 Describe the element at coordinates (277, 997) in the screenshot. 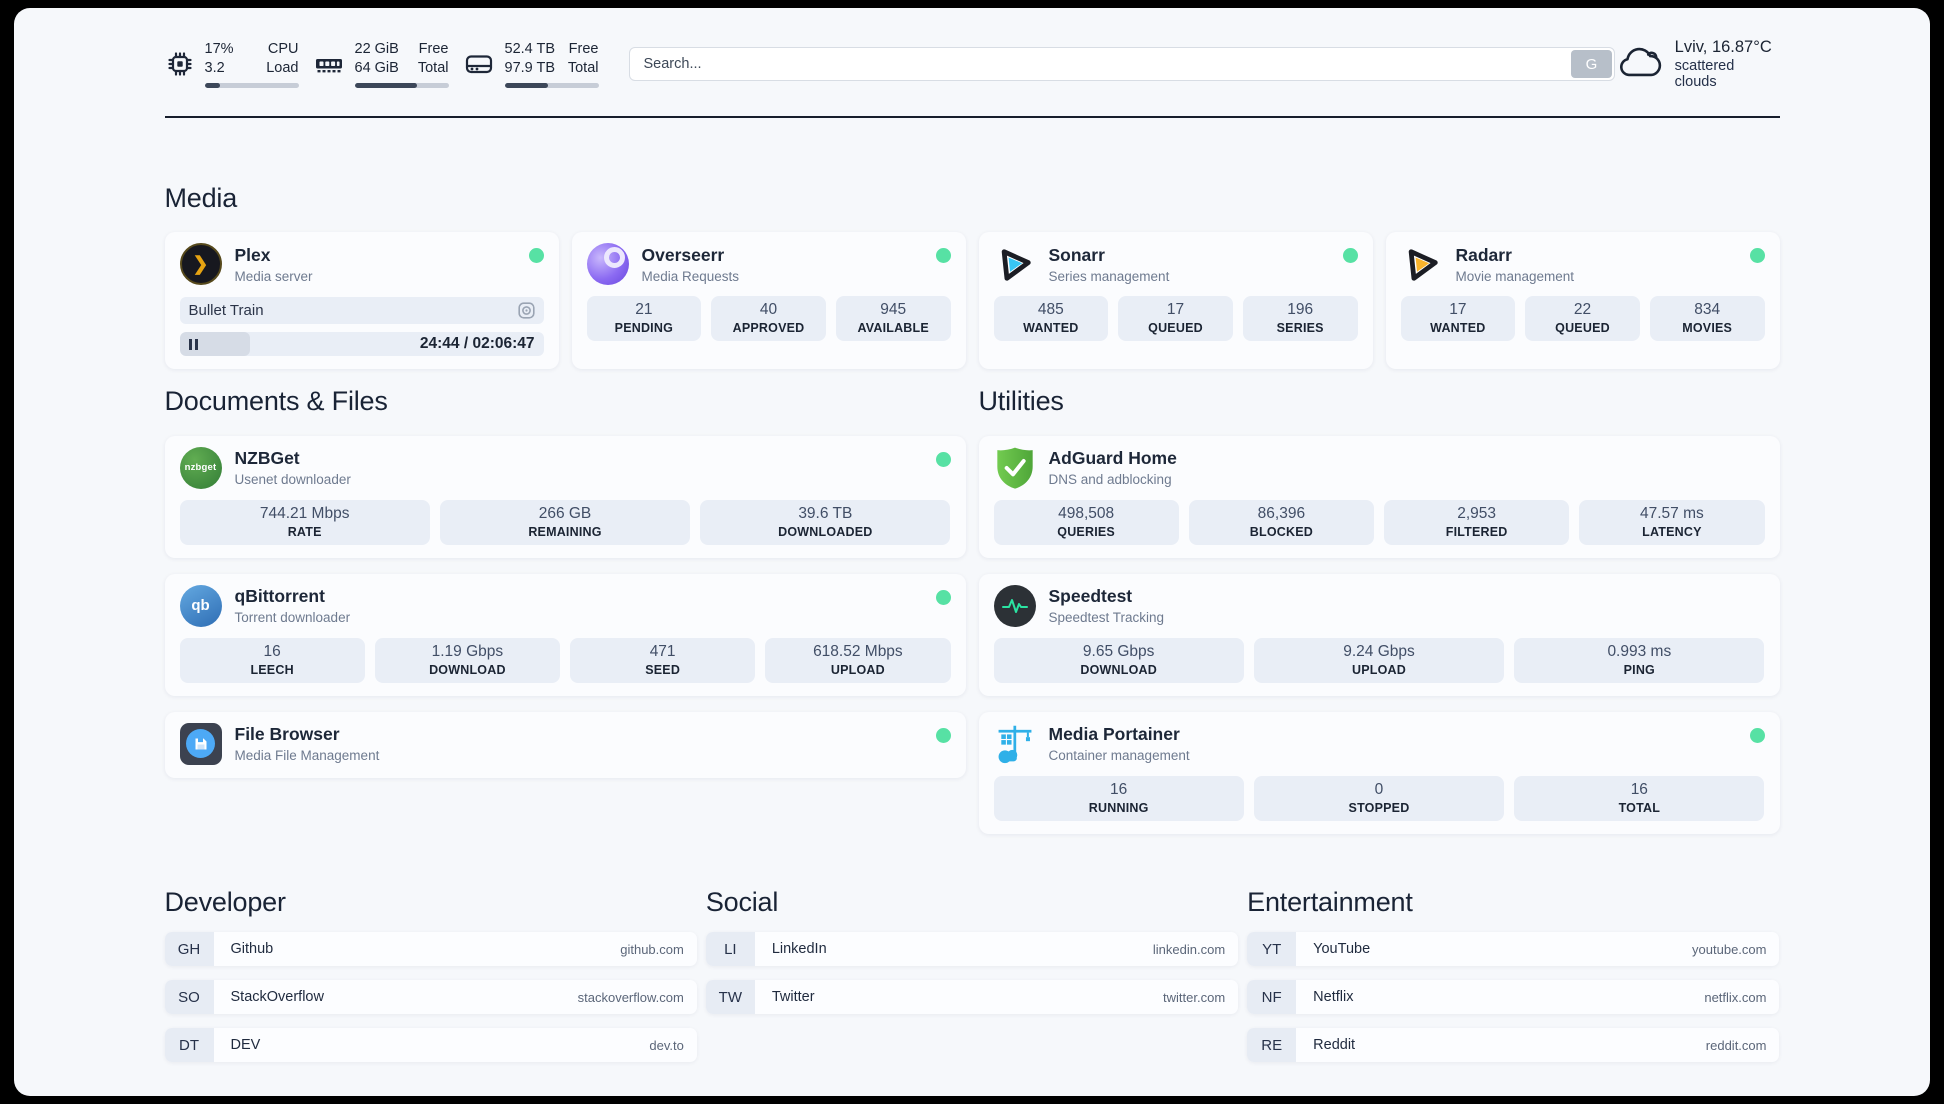

I see `link-name: StackOverflow` at that location.